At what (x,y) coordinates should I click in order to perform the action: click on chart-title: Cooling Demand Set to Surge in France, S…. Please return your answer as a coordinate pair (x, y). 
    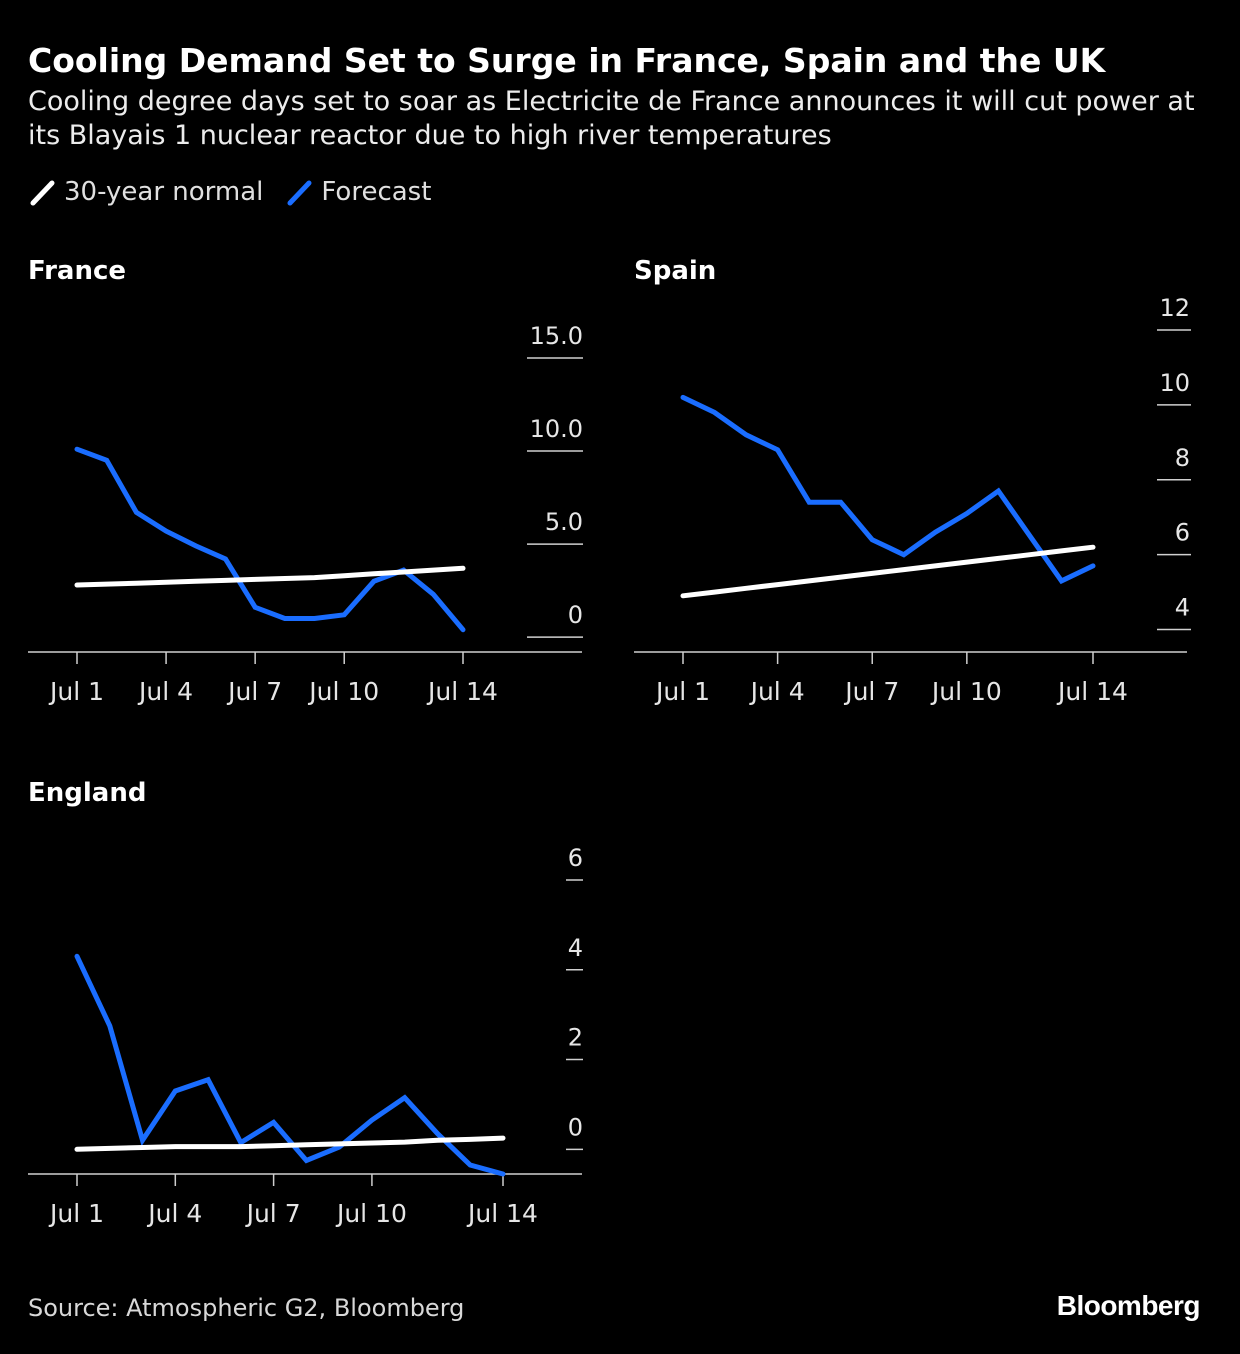
    Looking at the image, I should click on (567, 60).